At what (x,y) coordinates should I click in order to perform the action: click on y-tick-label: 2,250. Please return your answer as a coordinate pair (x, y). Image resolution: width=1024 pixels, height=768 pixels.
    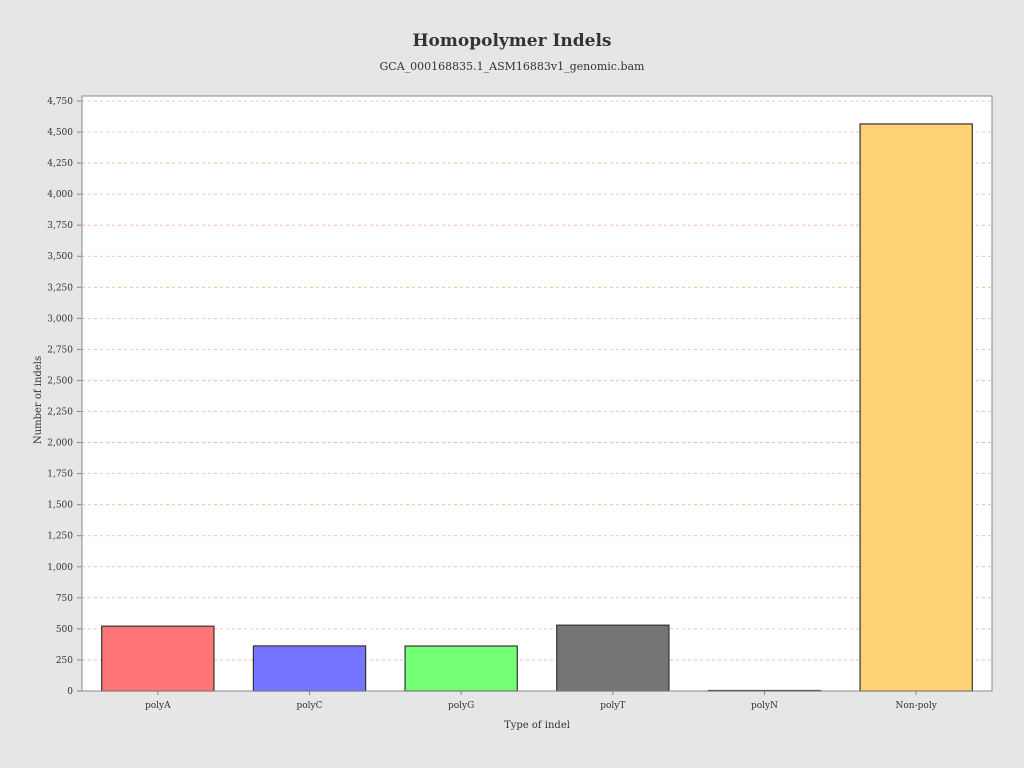
    Looking at the image, I should click on (60, 413).